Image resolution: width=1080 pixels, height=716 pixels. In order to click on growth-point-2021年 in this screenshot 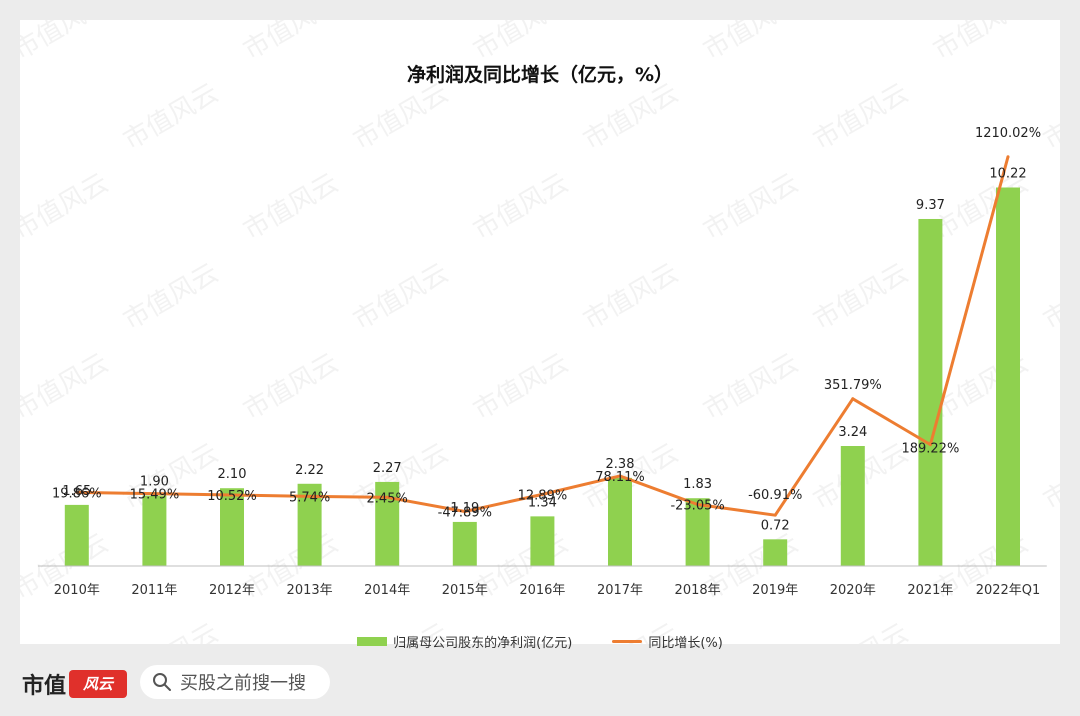, I will do `click(930, 445)`.